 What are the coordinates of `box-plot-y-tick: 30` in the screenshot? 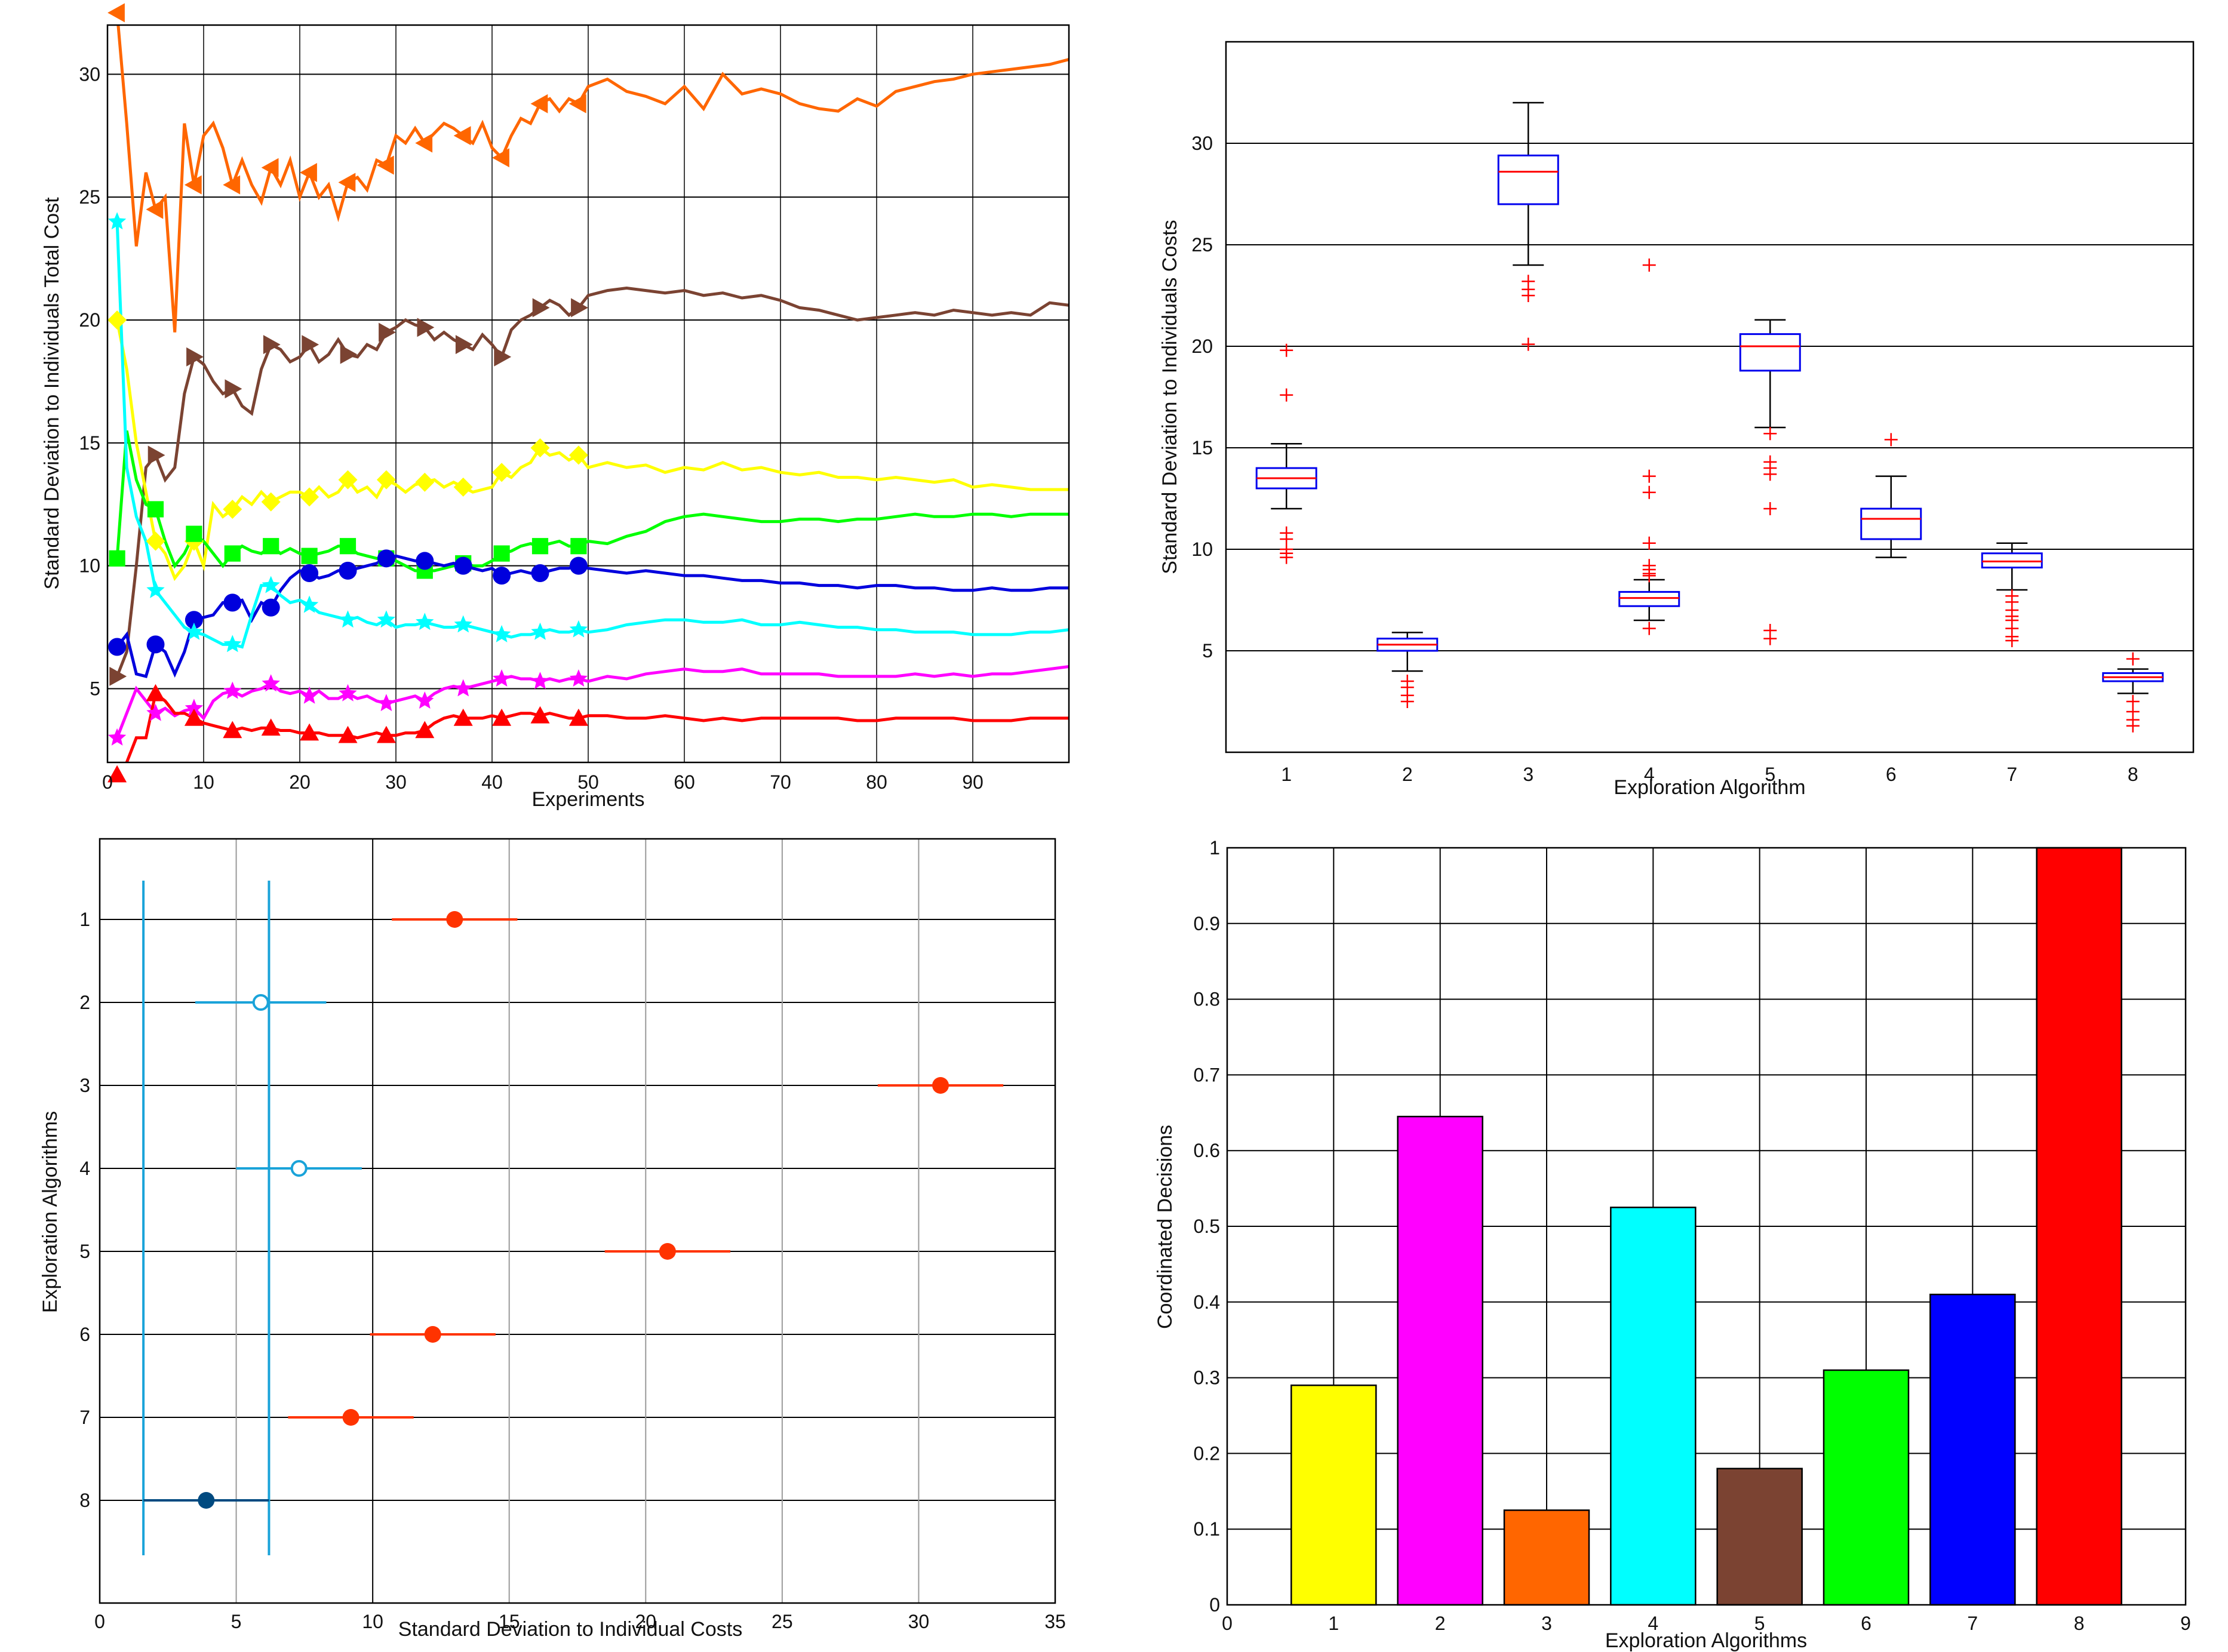 It's located at (1202, 143).